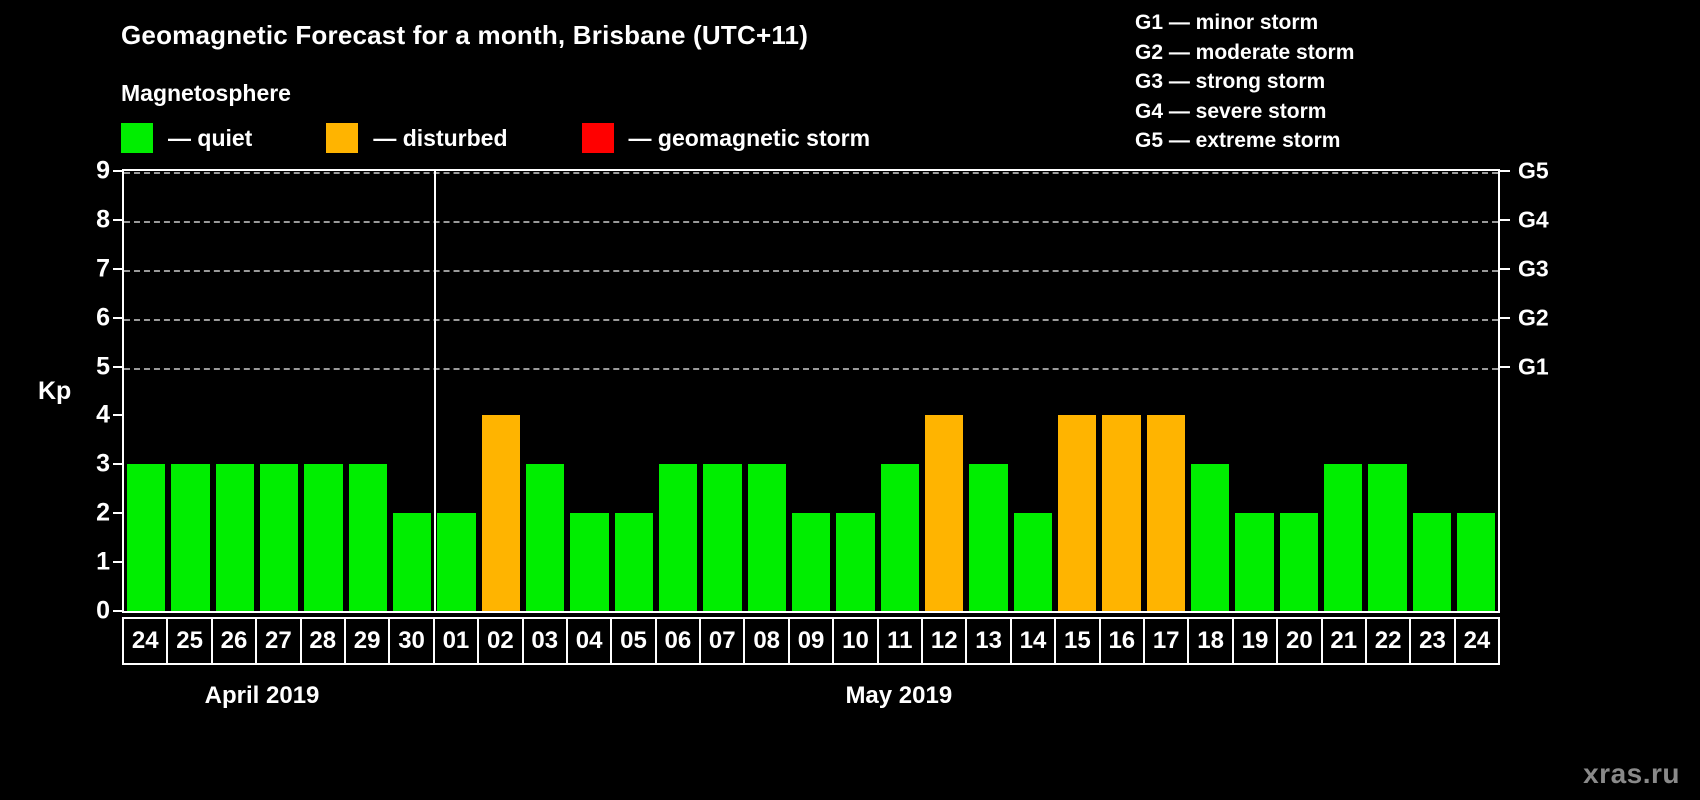 The height and width of the screenshot is (800, 1700). What do you see at coordinates (1432, 641) in the screenshot?
I see `day-label-23-may: 23` at bounding box center [1432, 641].